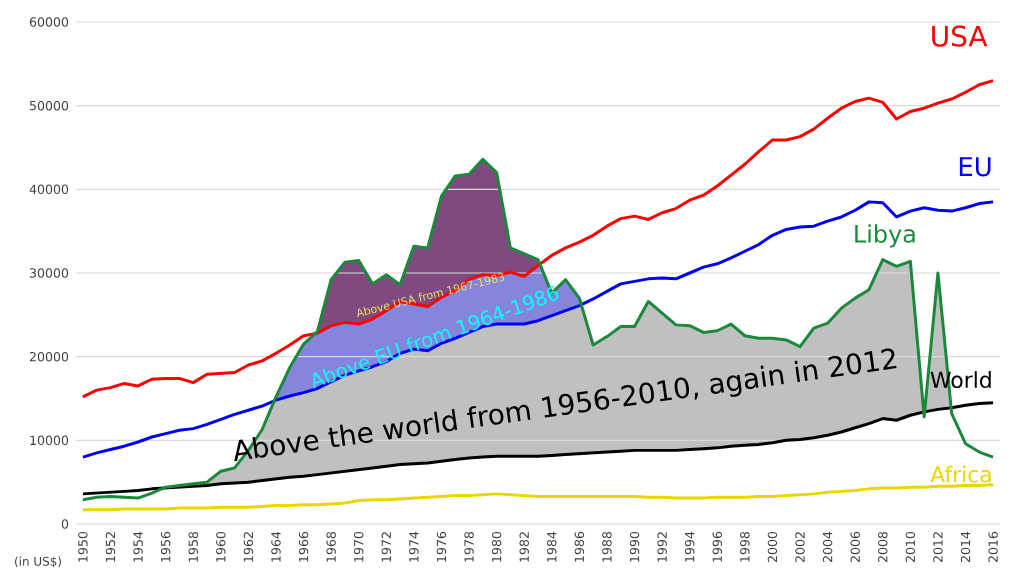  I want to click on series-label: EU, so click(975, 167).